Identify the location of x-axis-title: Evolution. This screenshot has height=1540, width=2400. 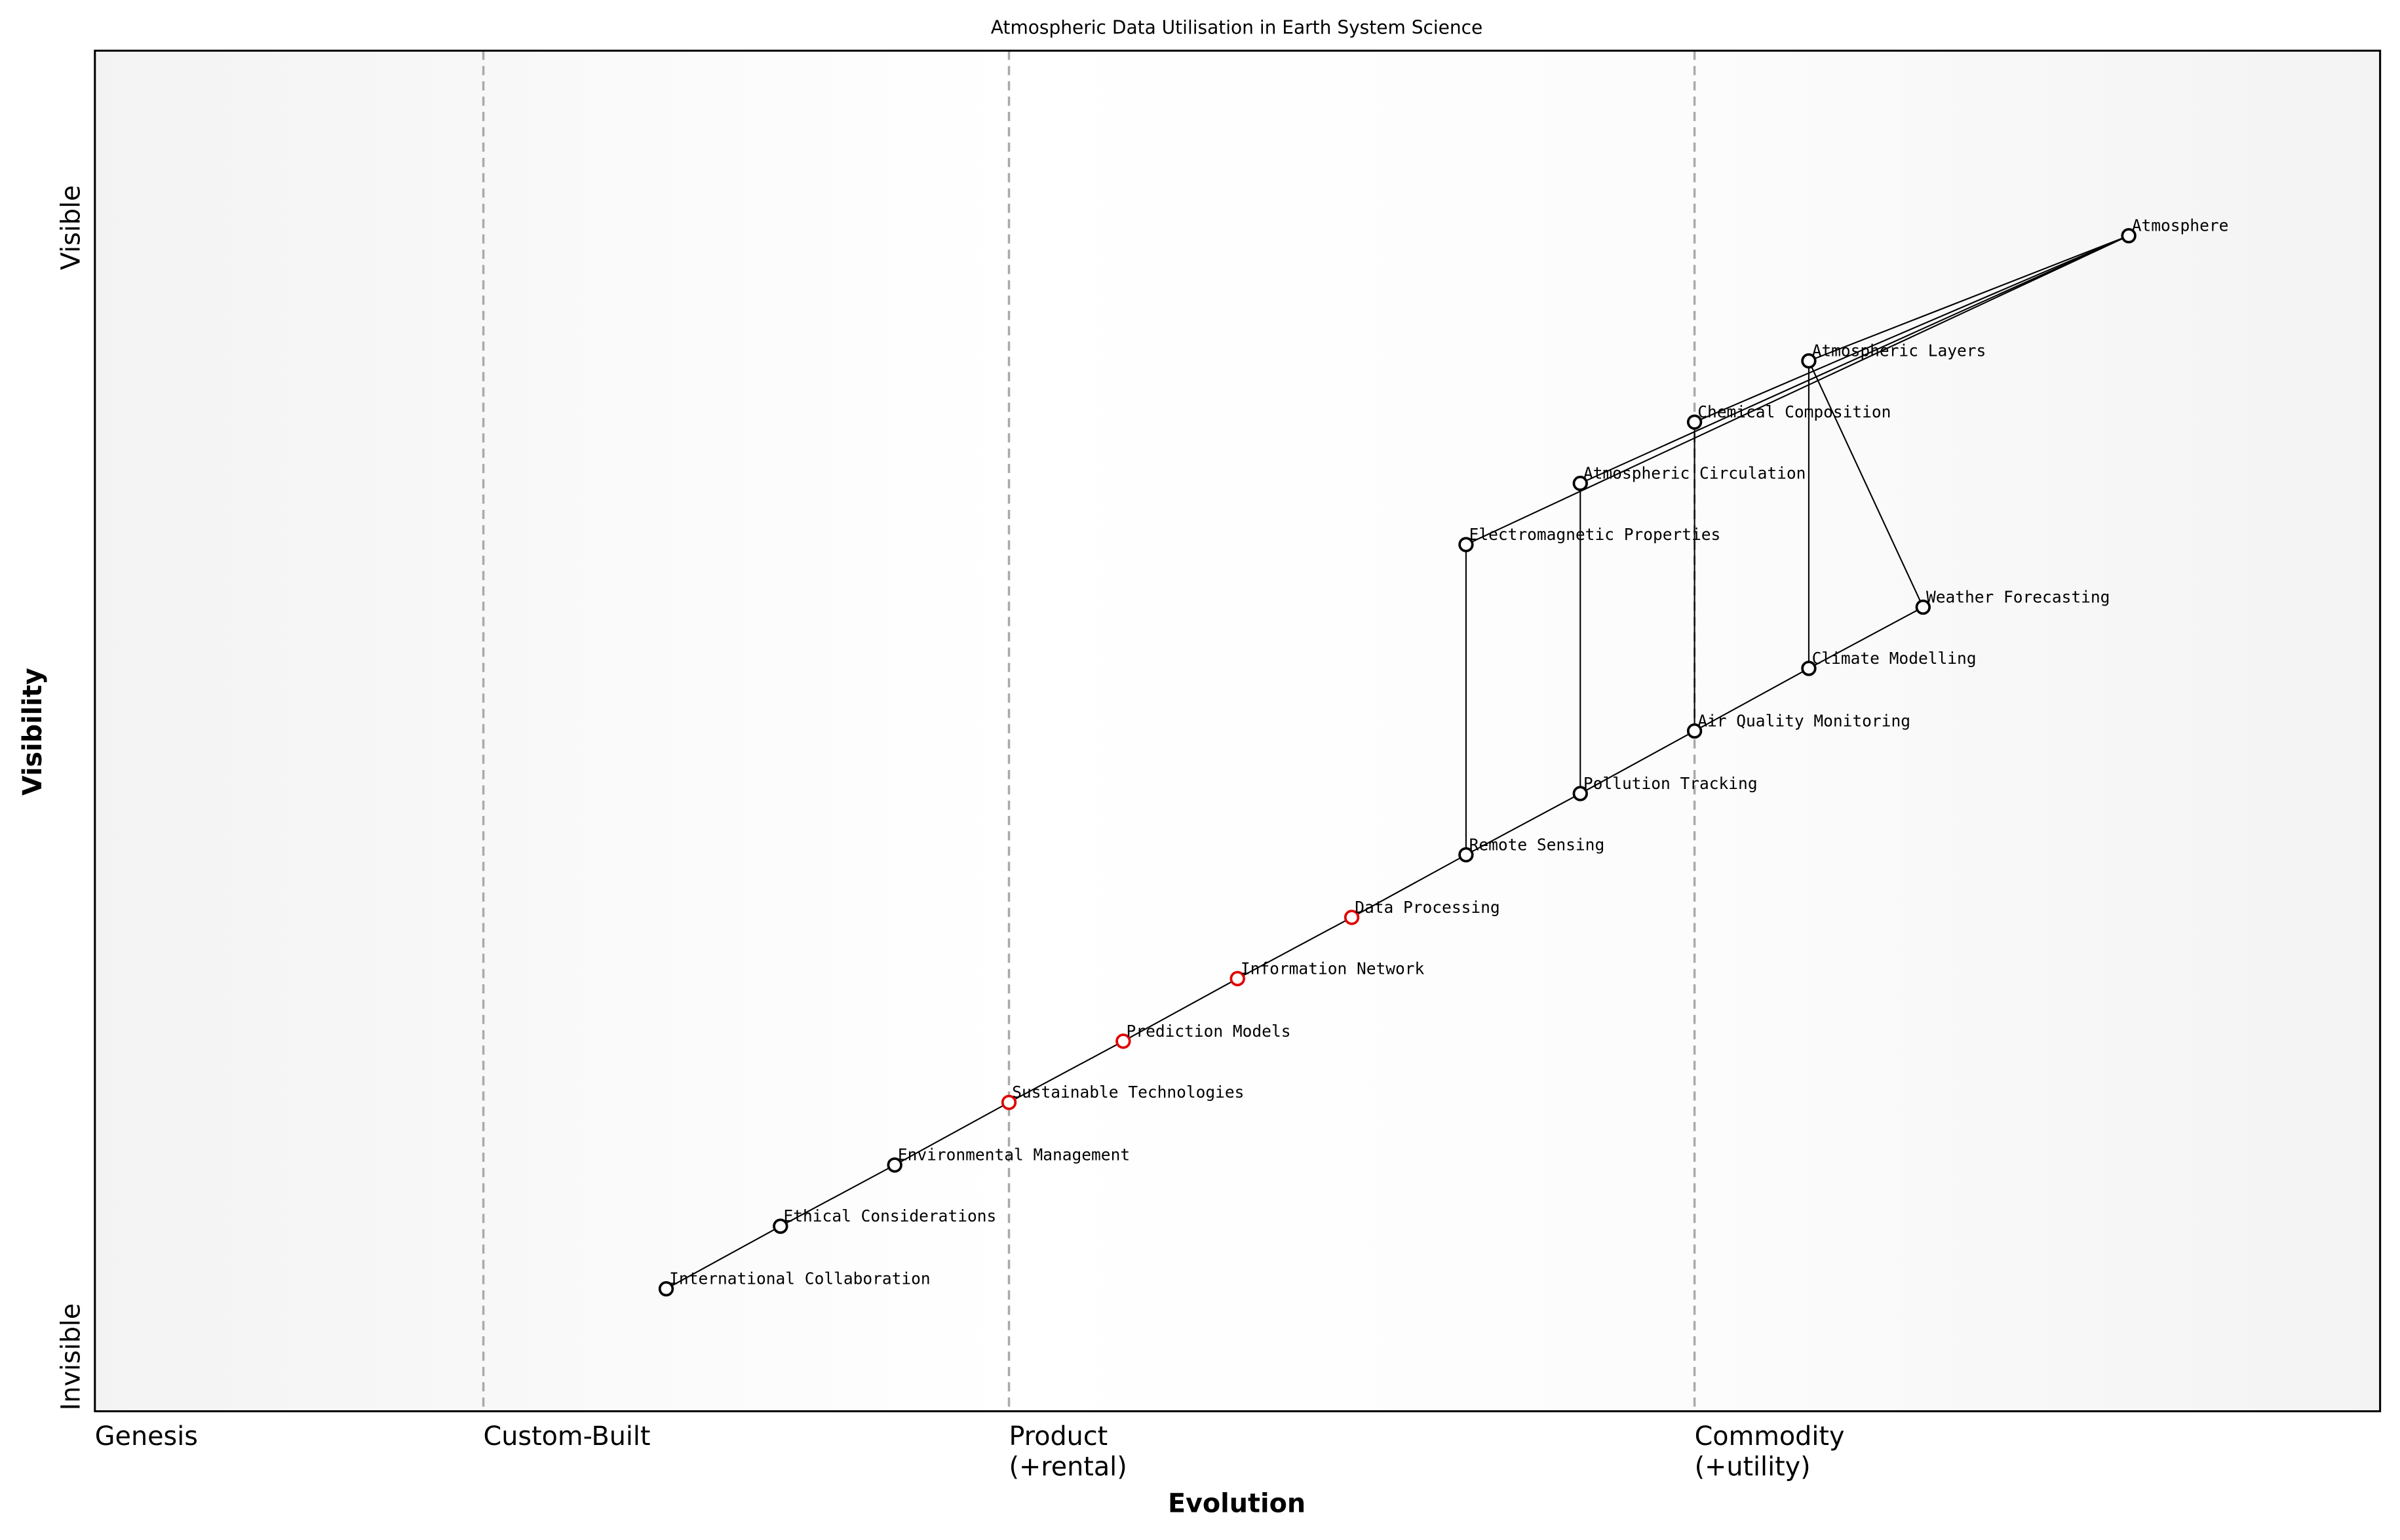
(1237, 1504).